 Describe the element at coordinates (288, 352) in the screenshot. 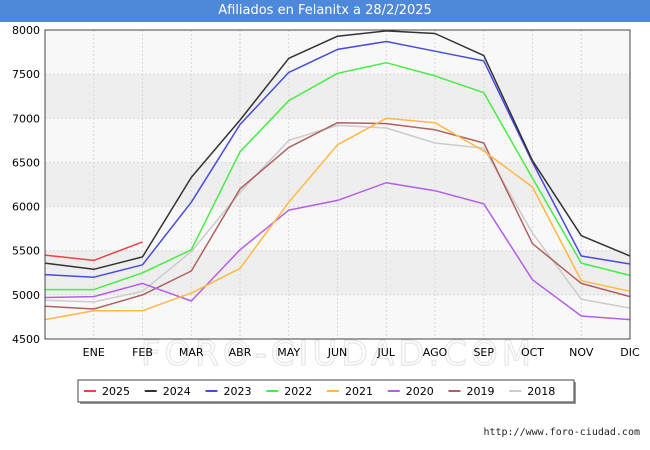

I see `x-tick-label: MAY` at that location.